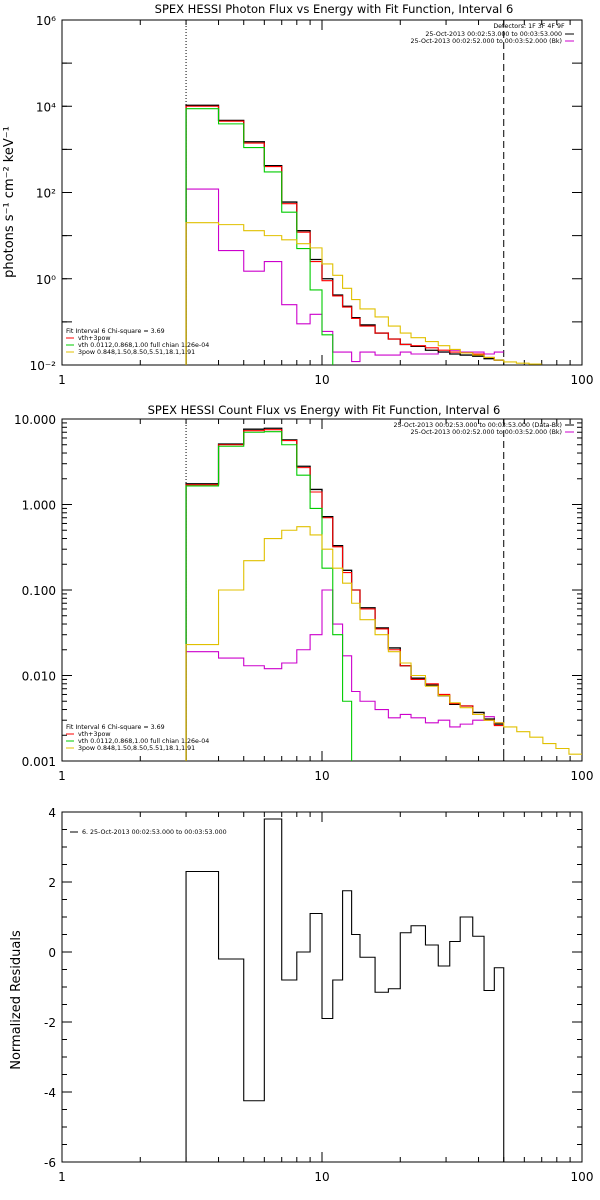  What do you see at coordinates (39, 506) in the screenshot?
I see `y-tick-label: 1.000` at bounding box center [39, 506].